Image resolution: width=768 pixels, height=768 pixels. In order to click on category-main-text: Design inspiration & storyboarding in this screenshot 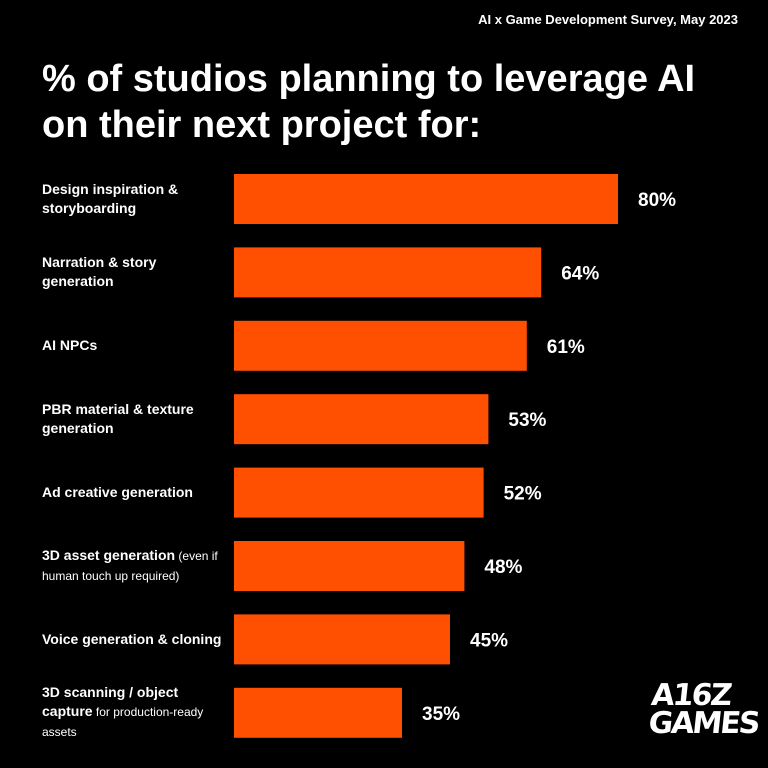, I will do `click(110, 198)`.